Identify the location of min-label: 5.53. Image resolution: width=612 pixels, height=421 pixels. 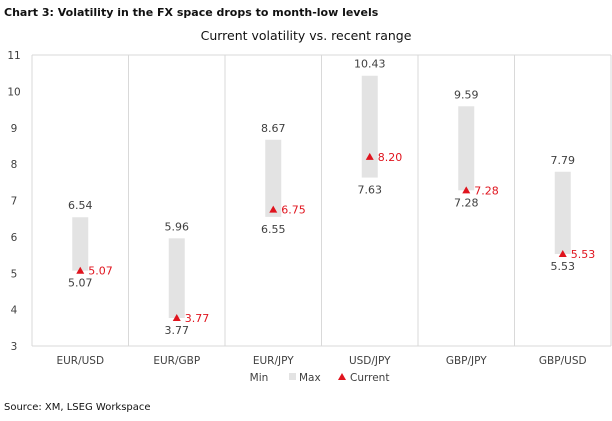
(563, 266).